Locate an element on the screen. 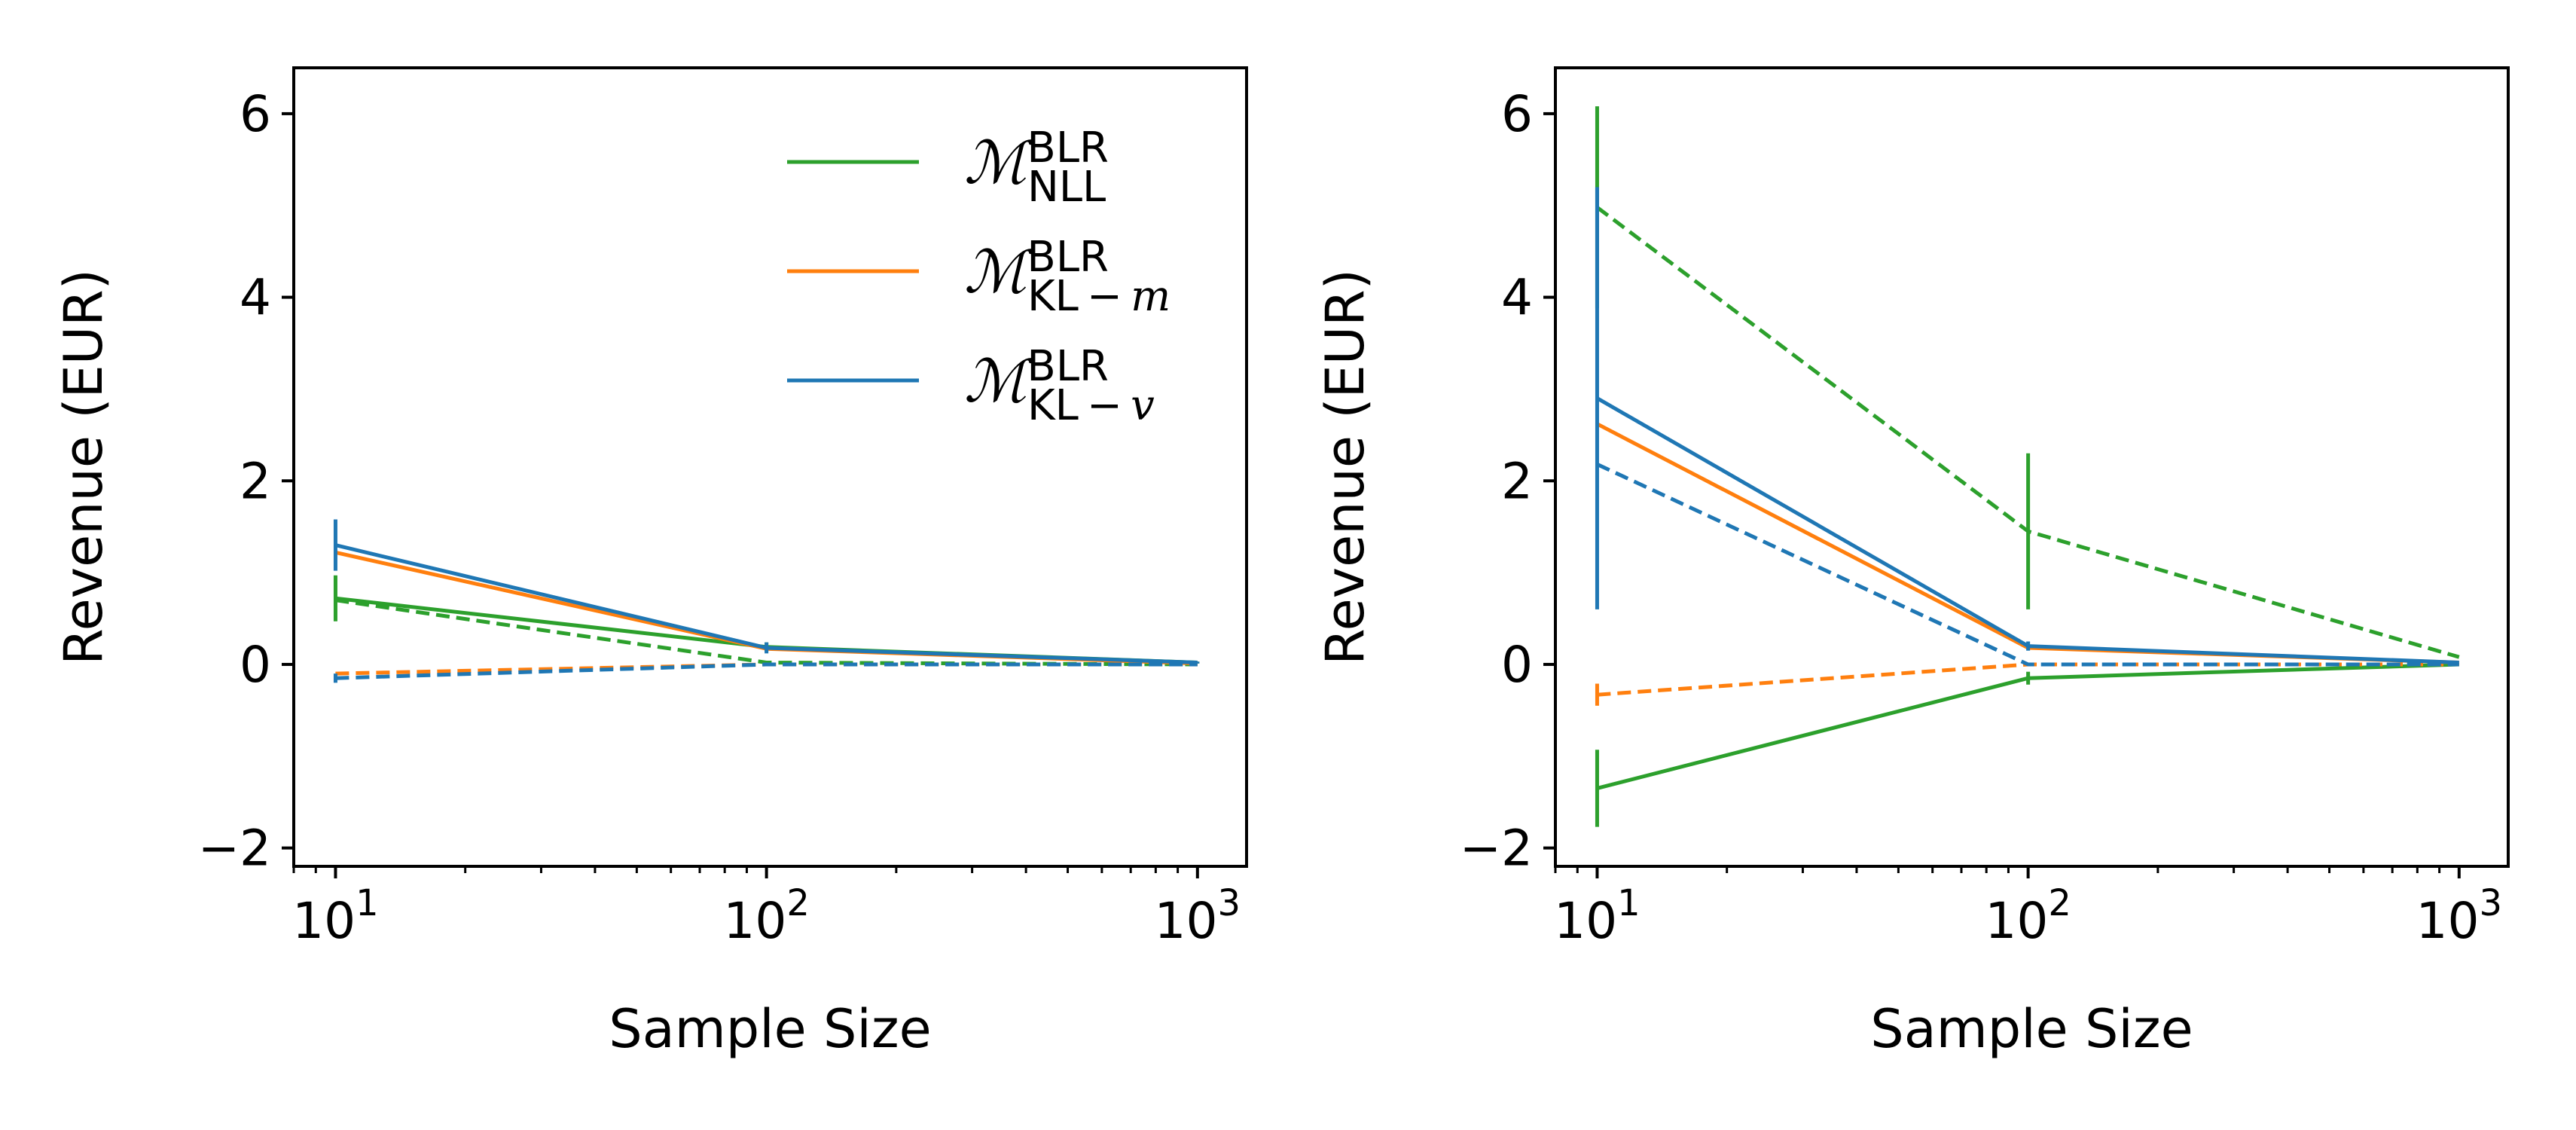 Image resolution: width=2576 pixels, height=1130 pixels. legend-label-subscript-variable: m is located at coordinates (1151, 296).